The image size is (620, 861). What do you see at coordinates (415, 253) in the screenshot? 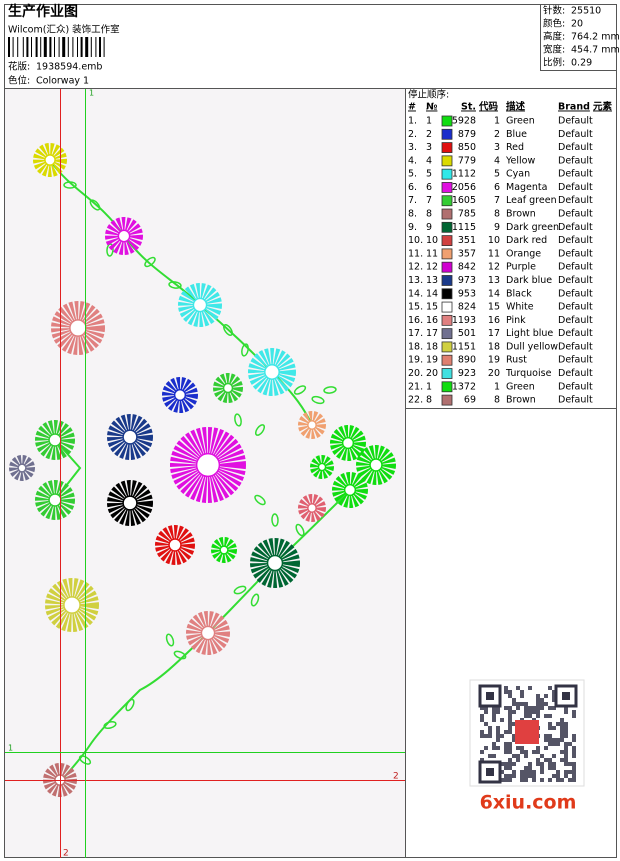
I see `row-index: 11.` at bounding box center [415, 253].